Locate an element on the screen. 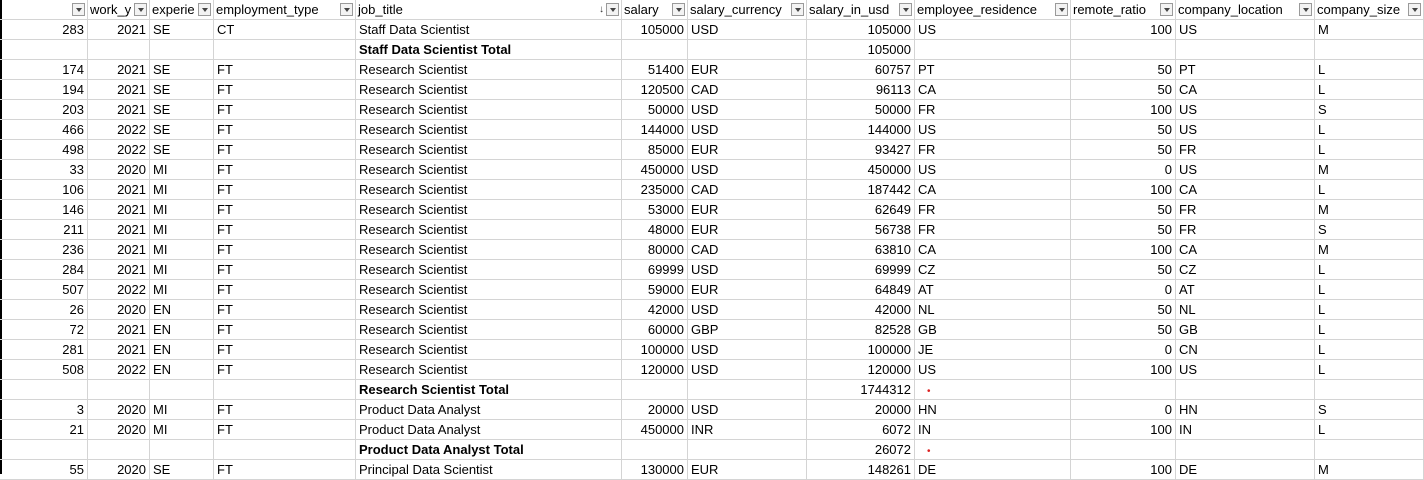 This screenshot has height=480, width=1424. cell-salary is located at coordinates (655, 449).